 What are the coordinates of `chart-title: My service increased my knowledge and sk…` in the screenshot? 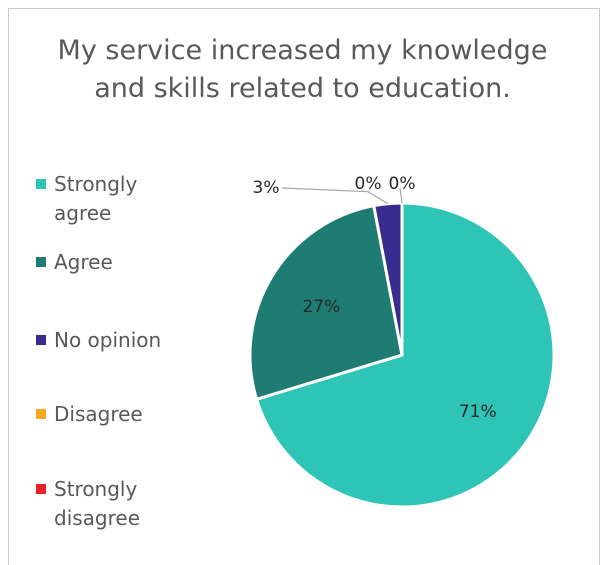 It's located at (302, 70).